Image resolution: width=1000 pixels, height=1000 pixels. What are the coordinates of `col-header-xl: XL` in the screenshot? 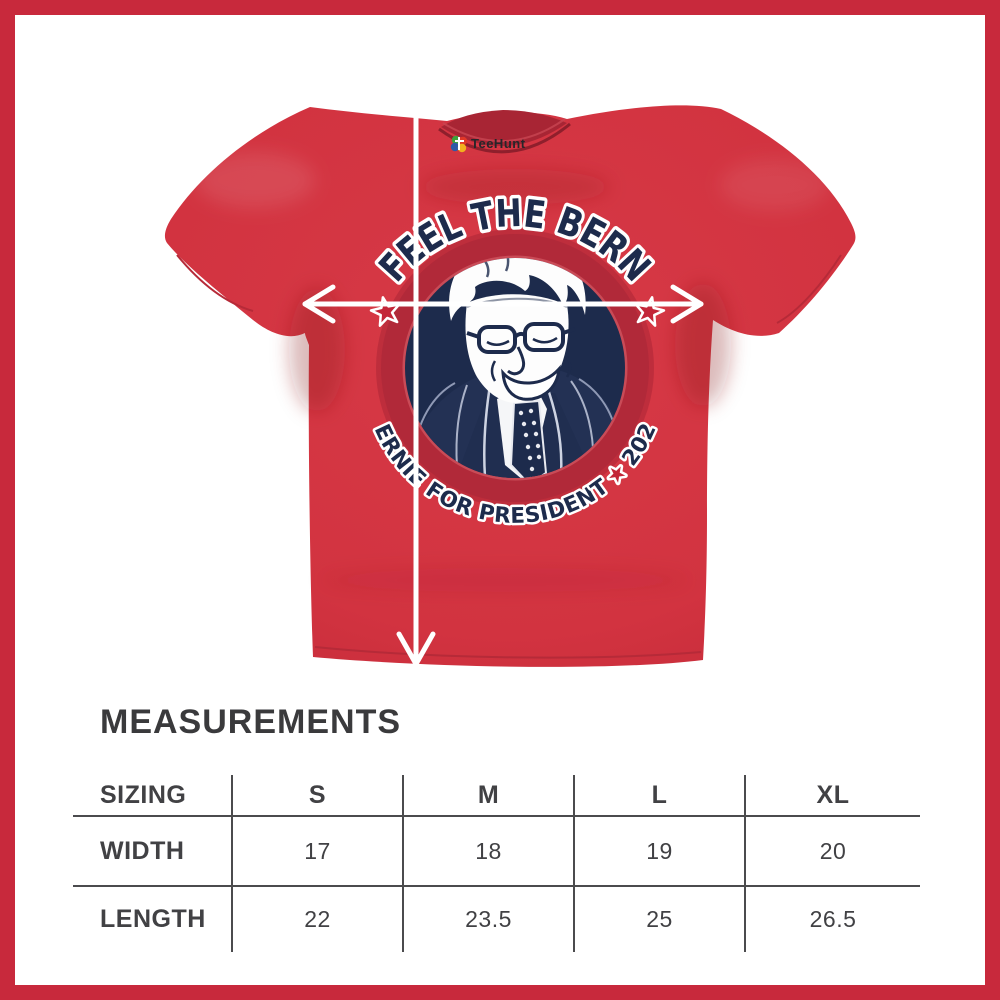 It's located at (832, 796).